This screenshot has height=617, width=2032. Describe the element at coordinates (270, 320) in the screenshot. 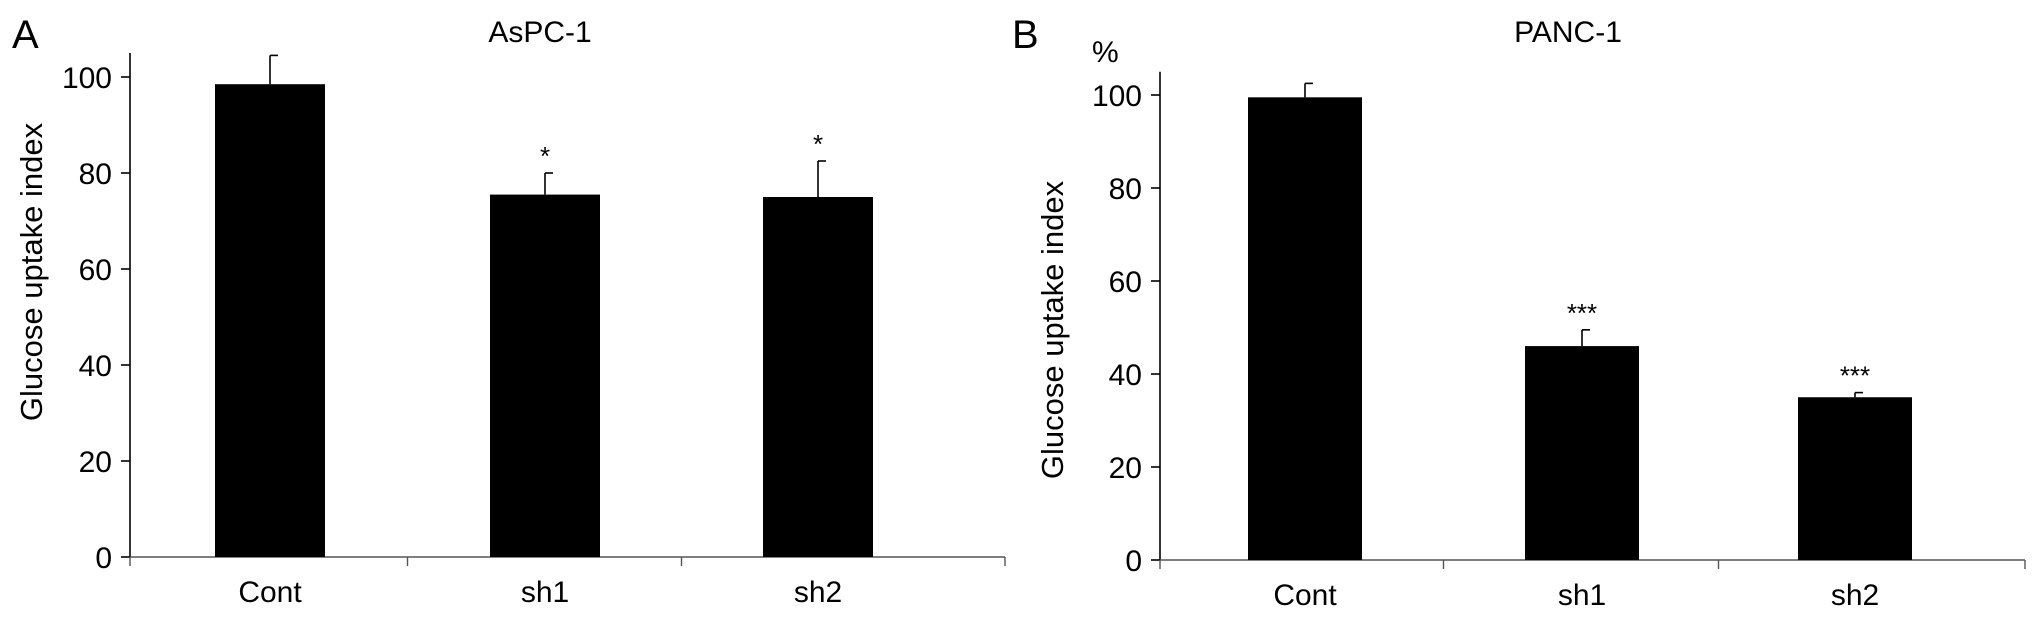

I see `panel-a-bar-cont` at that location.